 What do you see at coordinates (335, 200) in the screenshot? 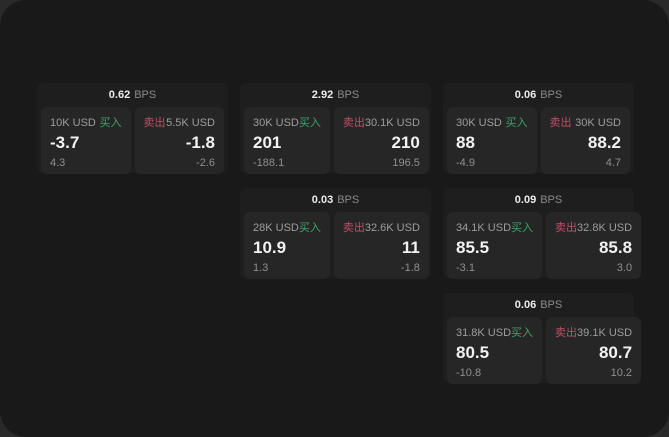
I see `card-header: 0.03 BPS` at bounding box center [335, 200].